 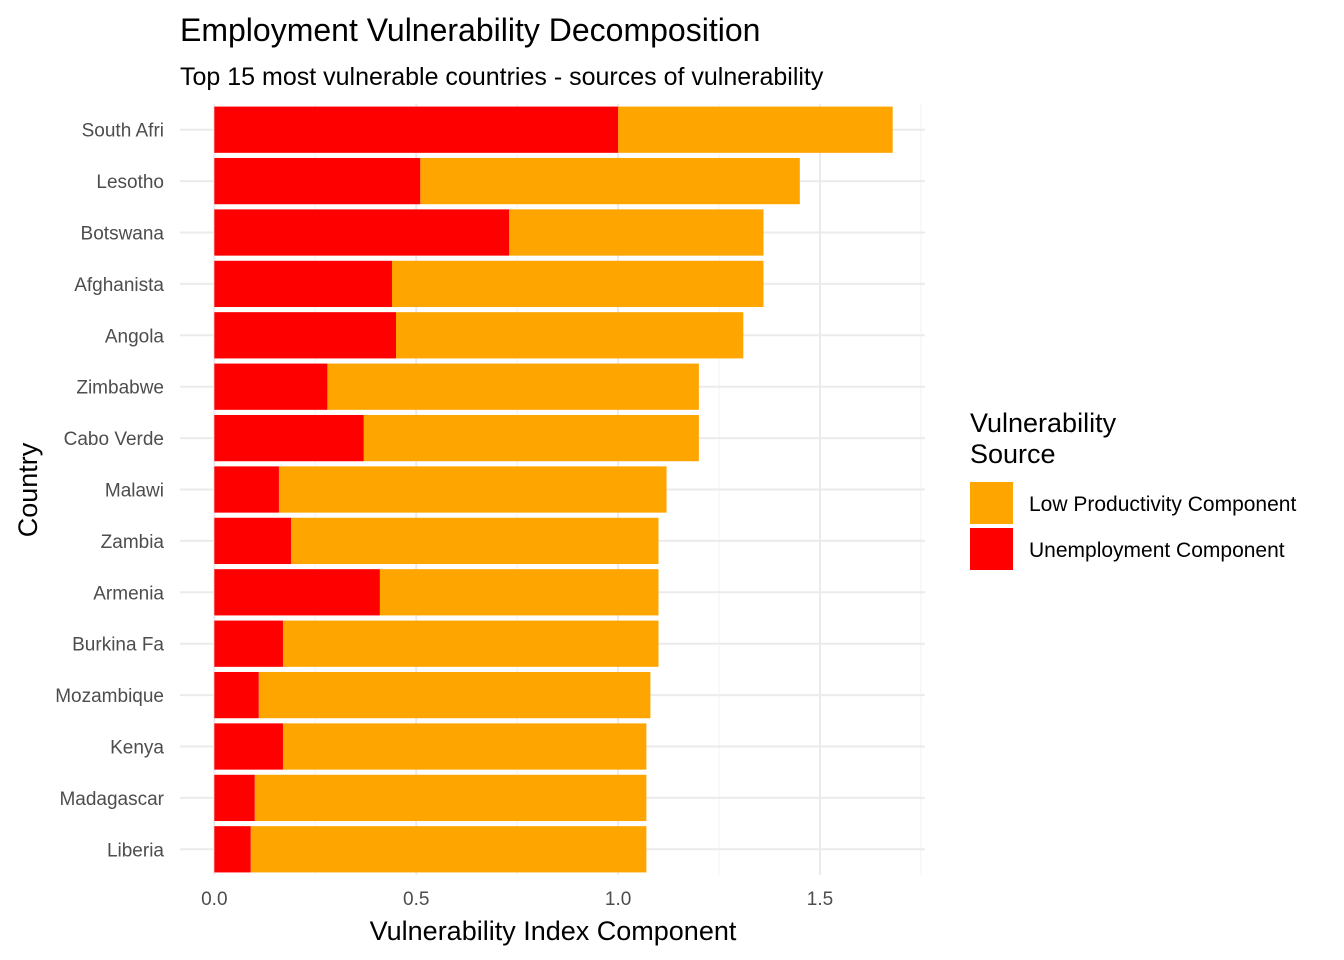 I want to click on y-axis-label: Country, so click(x=28, y=489).